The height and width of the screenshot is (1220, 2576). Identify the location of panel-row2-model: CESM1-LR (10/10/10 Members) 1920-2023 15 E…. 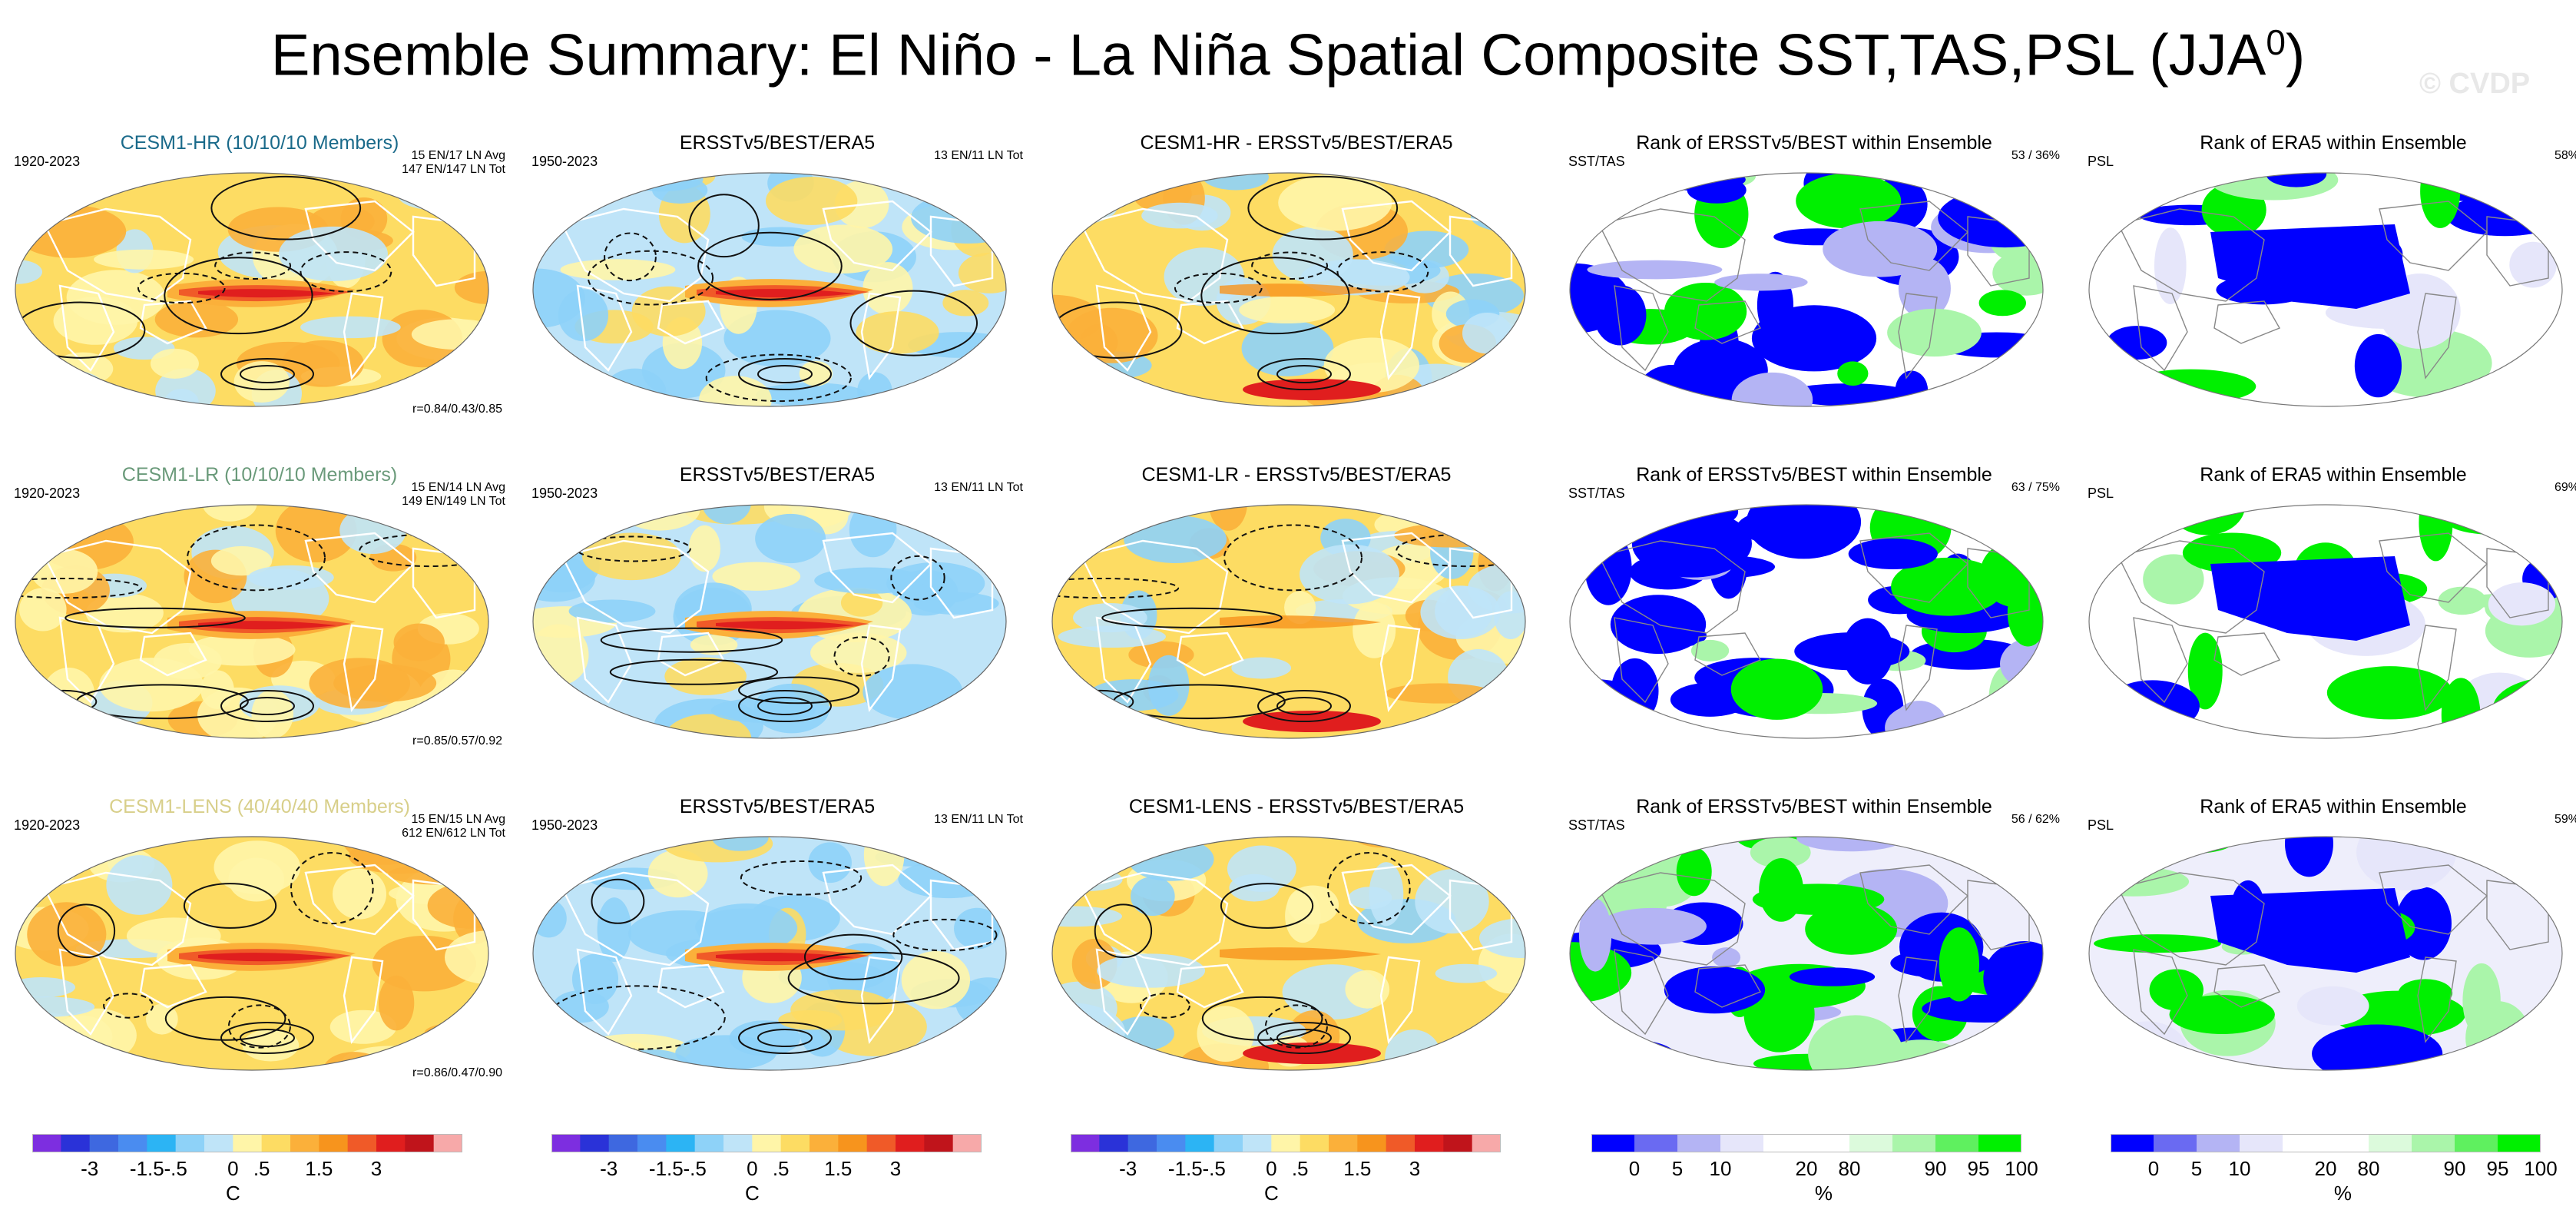
(259, 617).